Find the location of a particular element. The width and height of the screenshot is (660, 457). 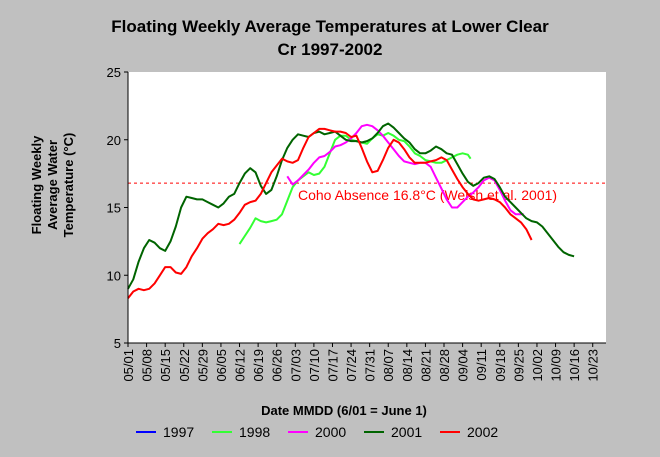

x-tick-label: 06/19 is located at coordinates (258, 365).